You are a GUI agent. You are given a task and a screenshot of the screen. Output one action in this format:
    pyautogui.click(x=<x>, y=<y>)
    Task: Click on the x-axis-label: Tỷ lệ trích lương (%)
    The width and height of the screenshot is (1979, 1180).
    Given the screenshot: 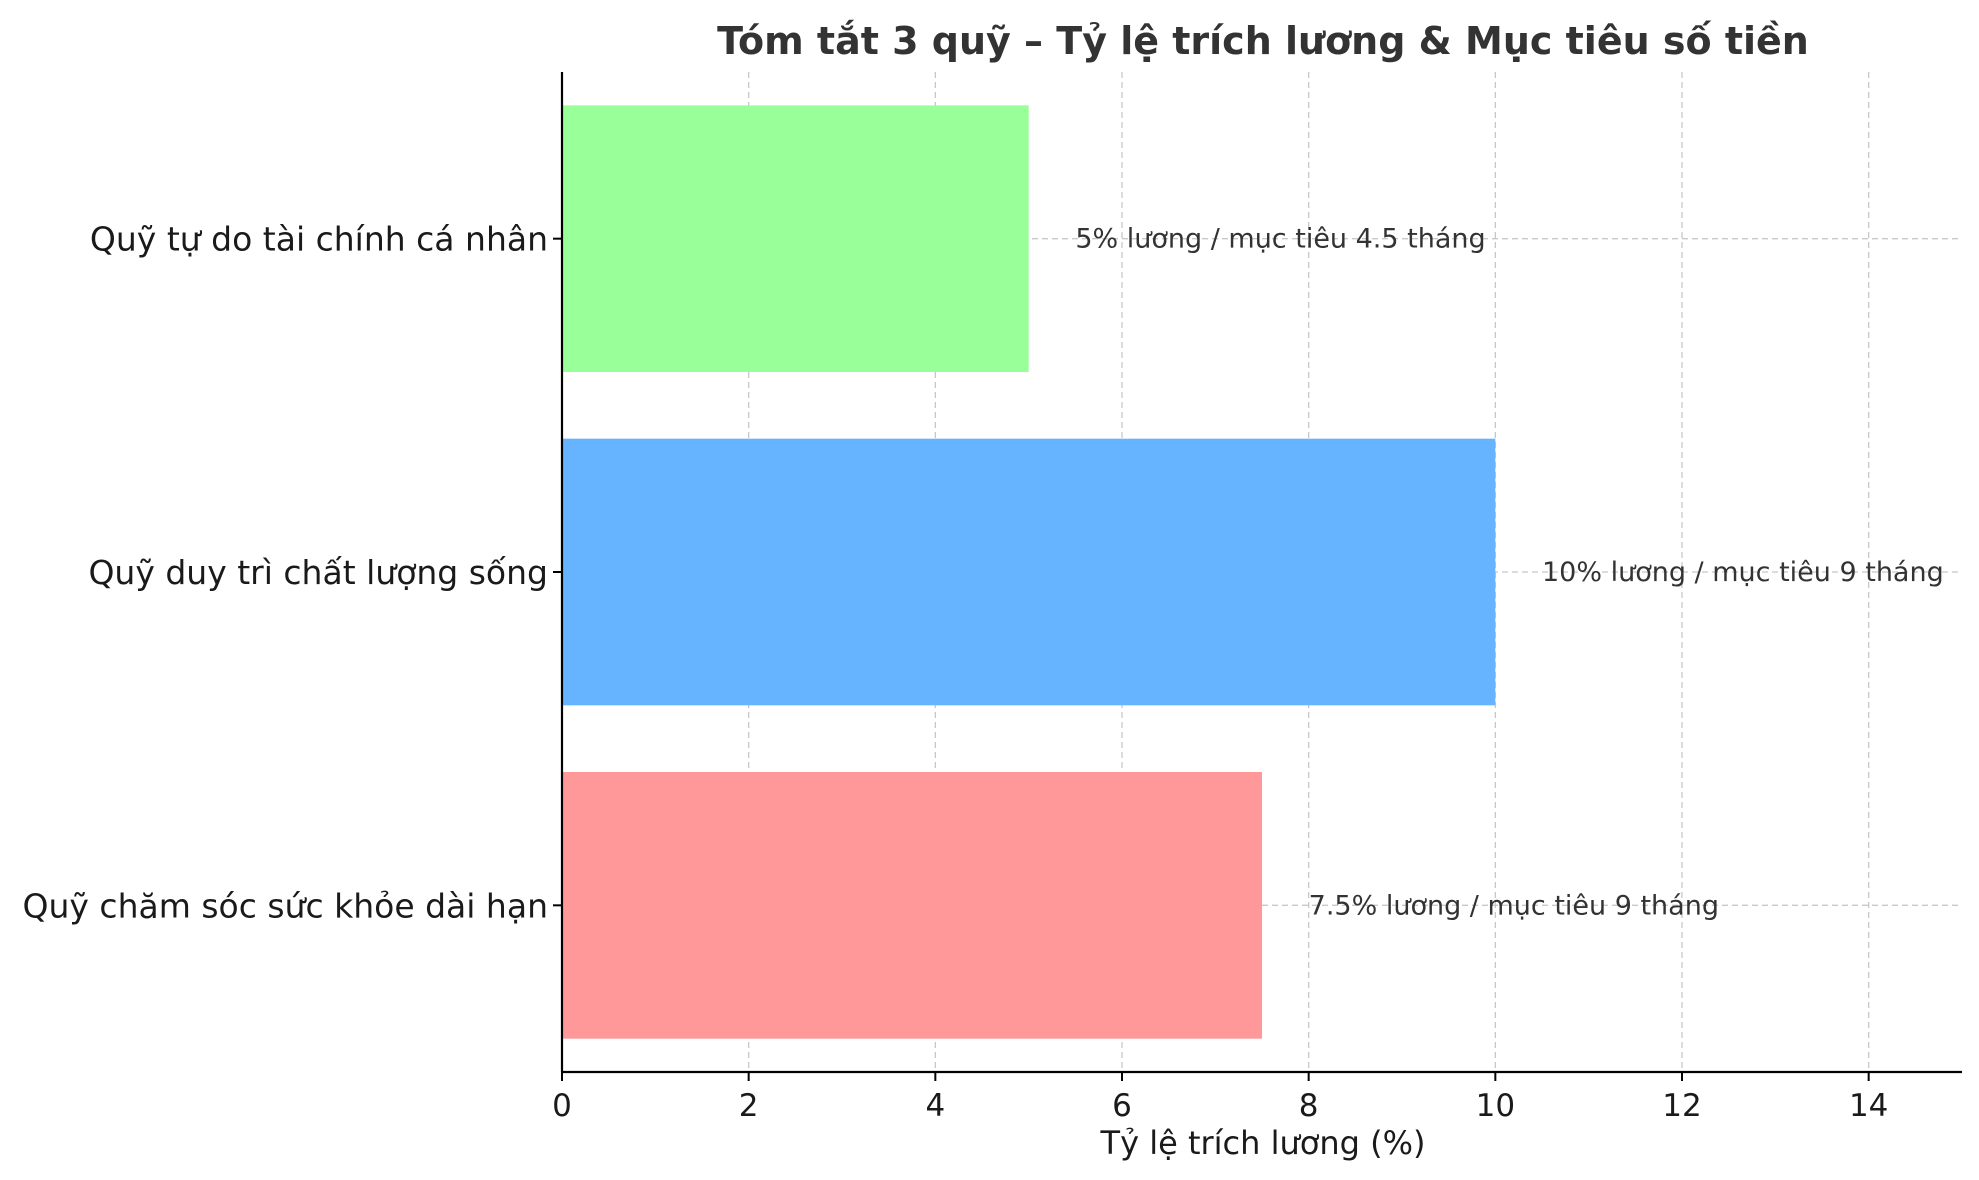 What is the action you would take?
    pyautogui.click(x=1263, y=1143)
    